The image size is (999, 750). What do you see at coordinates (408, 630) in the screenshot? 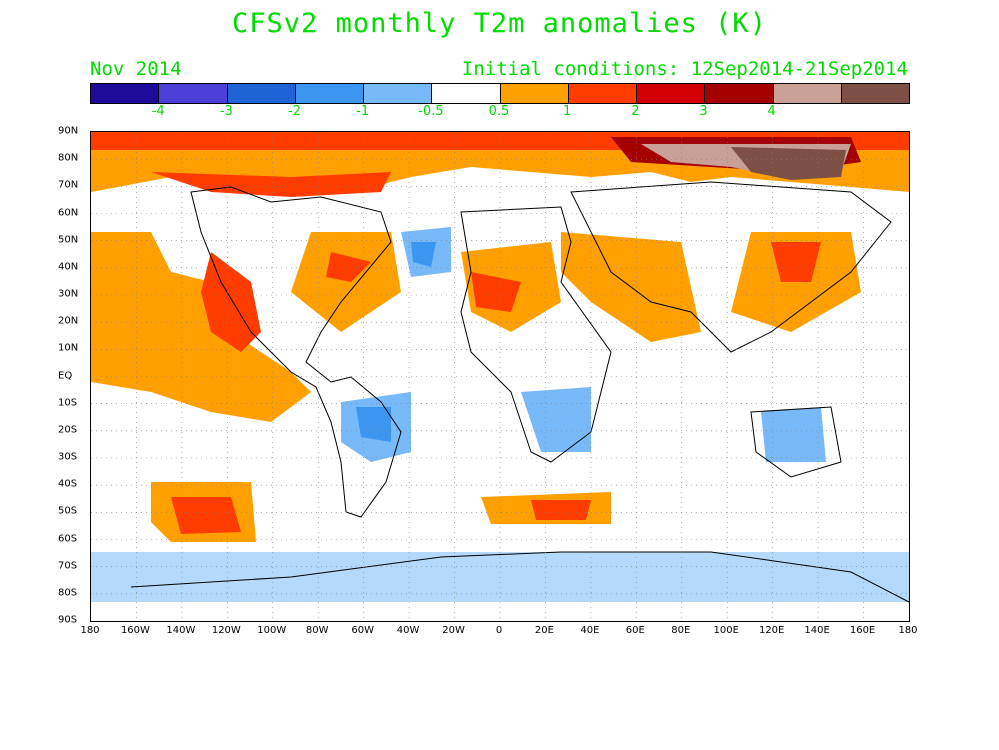
I see `longitude-label: 40W` at bounding box center [408, 630].